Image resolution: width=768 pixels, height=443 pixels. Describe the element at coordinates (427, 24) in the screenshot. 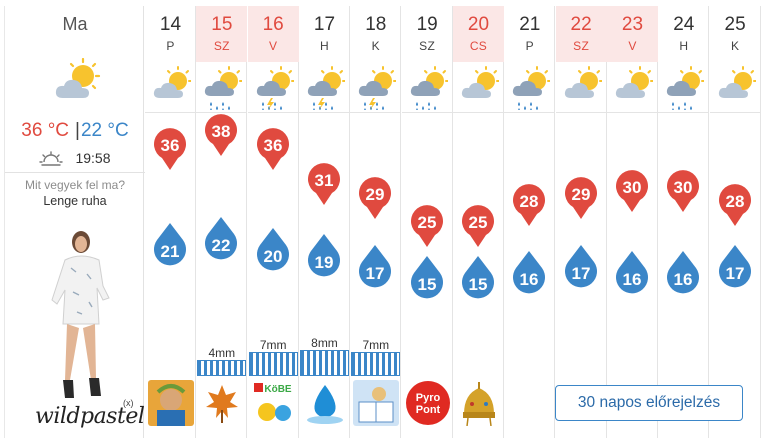

I see `day-number: 19` at that location.